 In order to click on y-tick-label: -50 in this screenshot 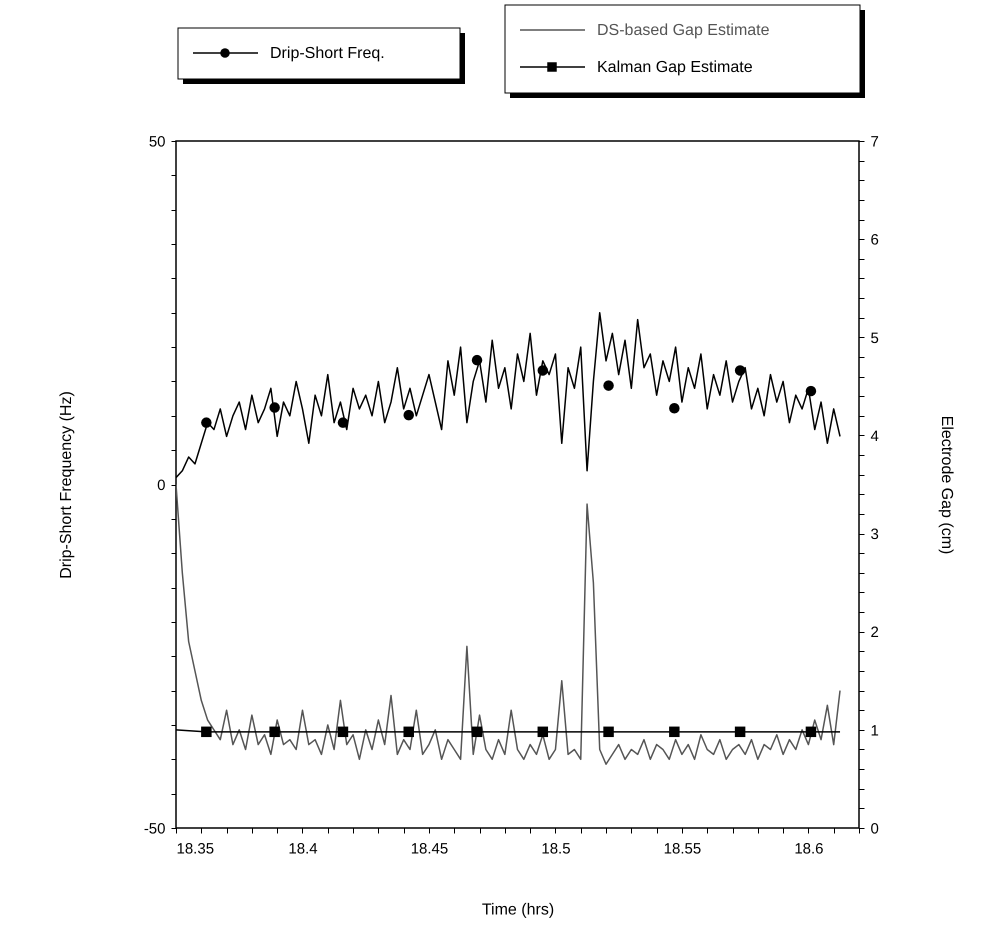, I will do `click(155, 829)`.